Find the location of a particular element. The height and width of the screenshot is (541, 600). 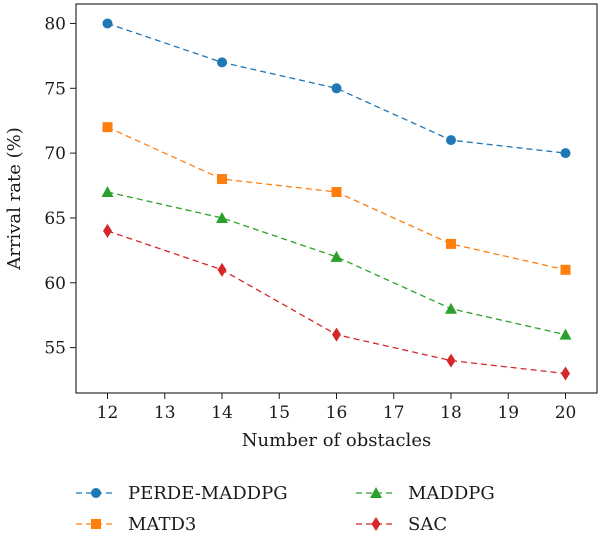

x-tick-label: 13 is located at coordinates (165, 413).